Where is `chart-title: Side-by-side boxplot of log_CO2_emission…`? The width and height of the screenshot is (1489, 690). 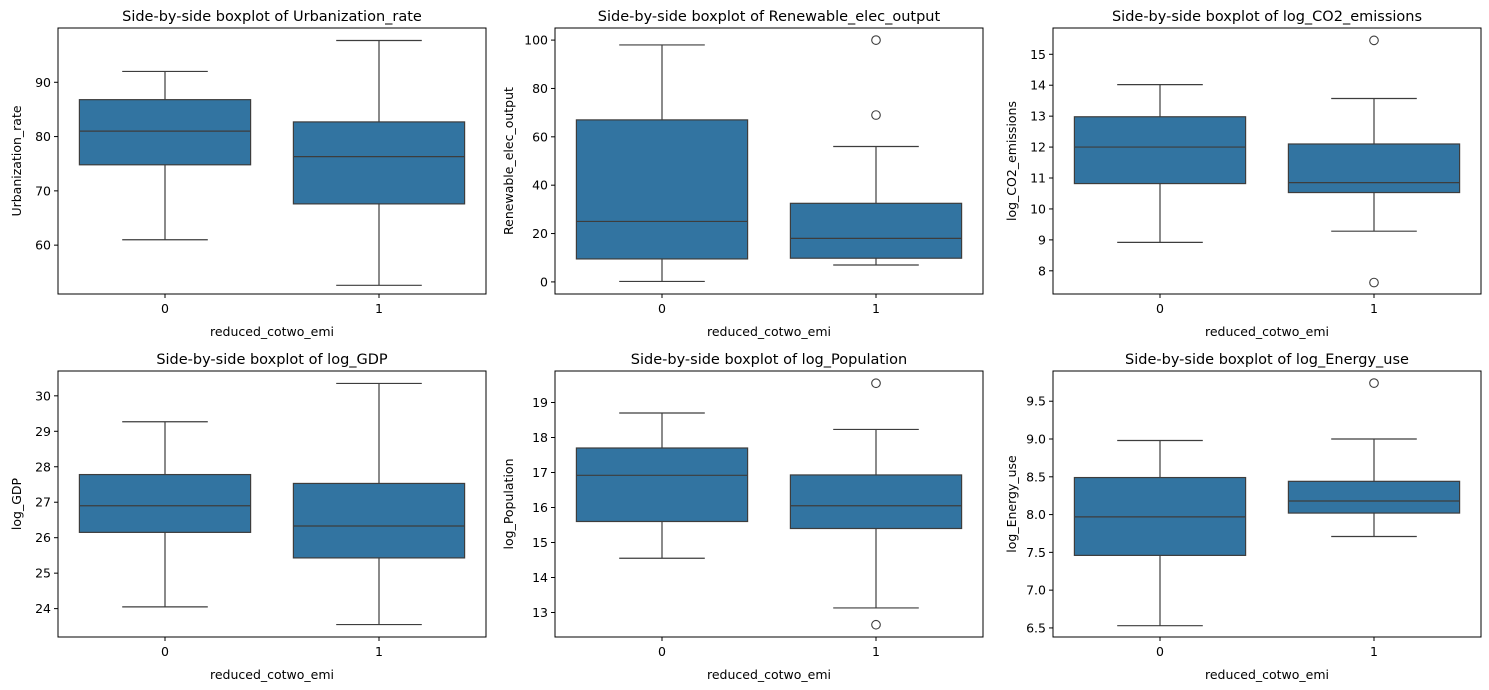 chart-title: Side-by-side boxplot of log_CO2_emission… is located at coordinates (1267, 17).